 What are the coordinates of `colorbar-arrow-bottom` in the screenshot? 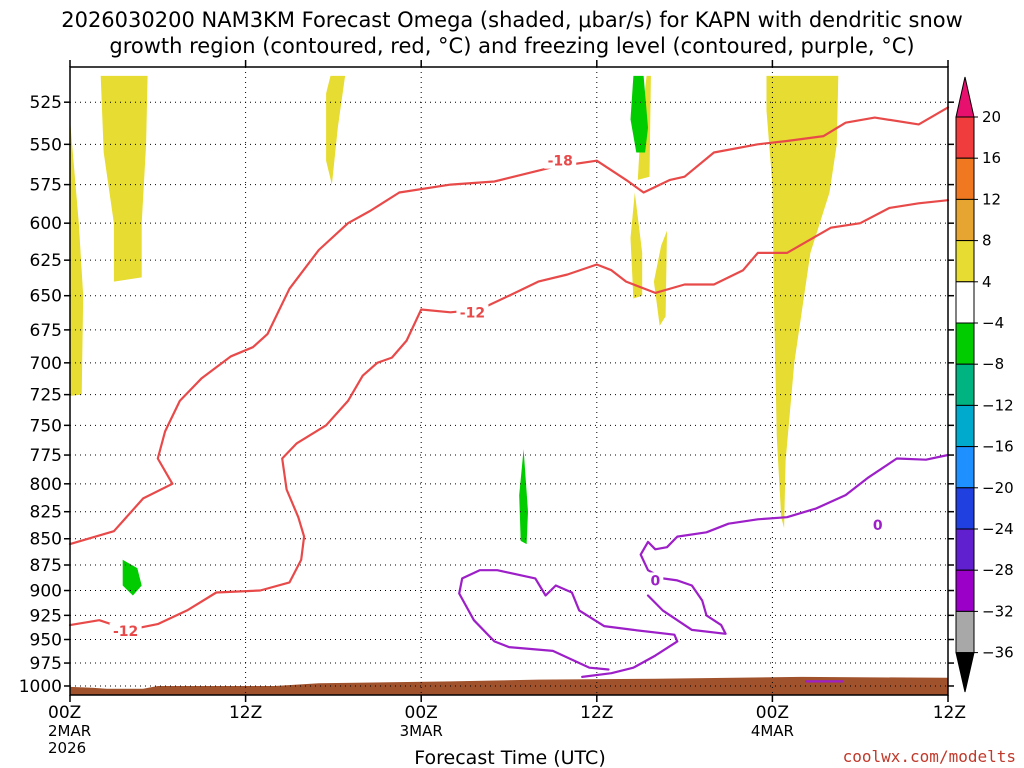 It's located at (965, 672).